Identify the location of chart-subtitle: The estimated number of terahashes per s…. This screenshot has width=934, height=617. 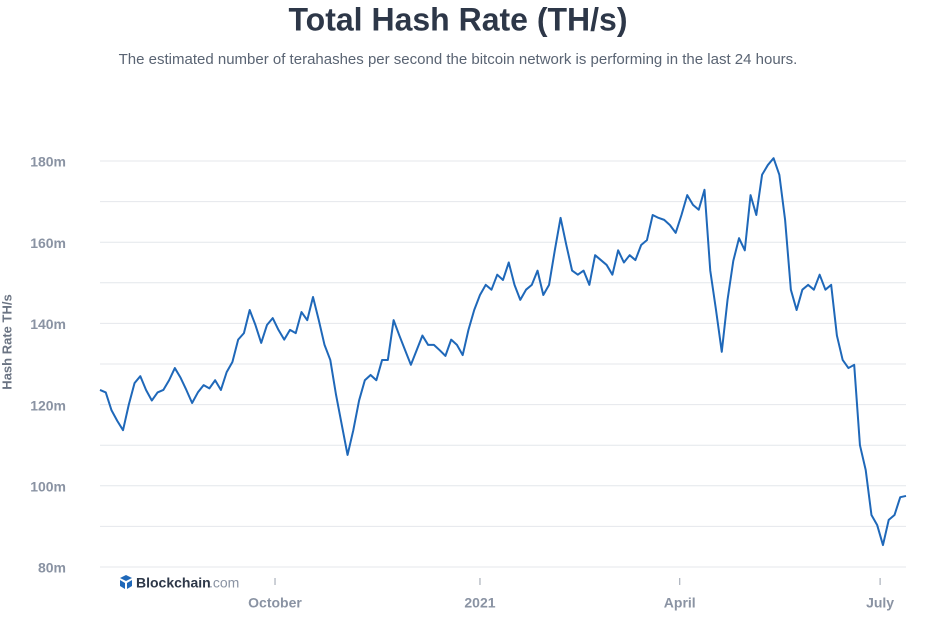
(458, 59).